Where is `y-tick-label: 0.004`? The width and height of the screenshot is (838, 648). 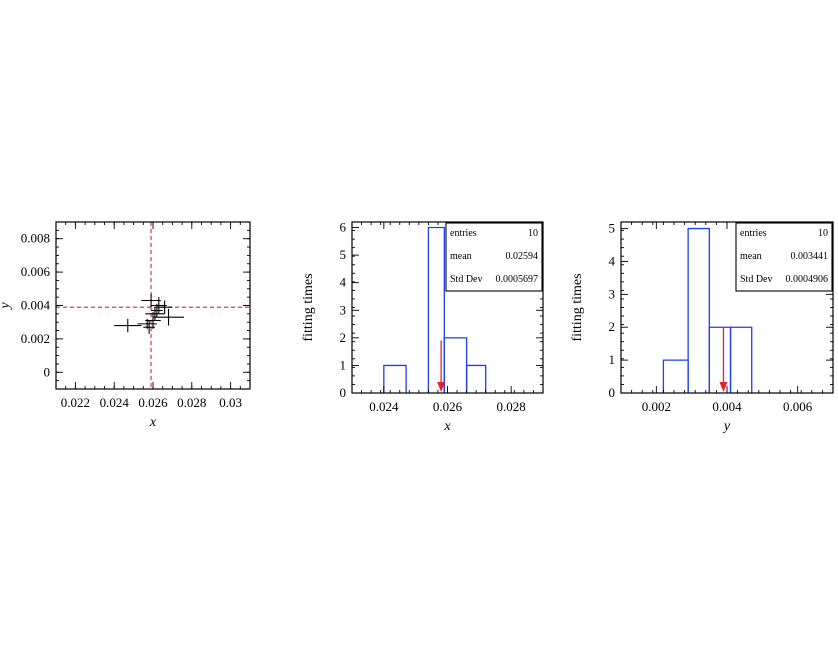 y-tick-label: 0.004 is located at coordinates (36, 305).